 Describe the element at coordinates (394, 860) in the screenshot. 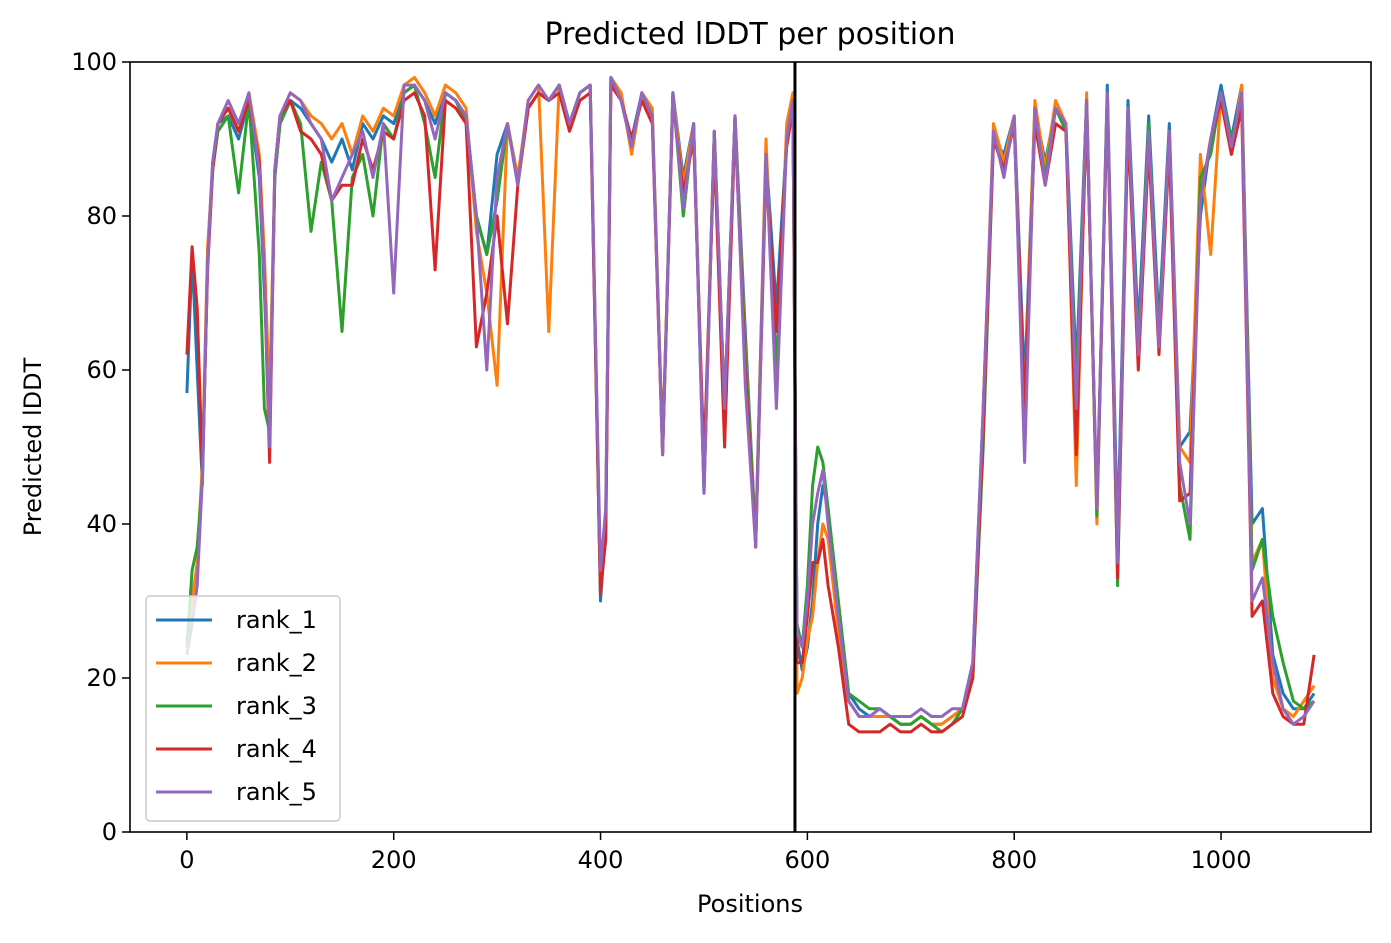

I see `x-tick-label: 200` at that location.